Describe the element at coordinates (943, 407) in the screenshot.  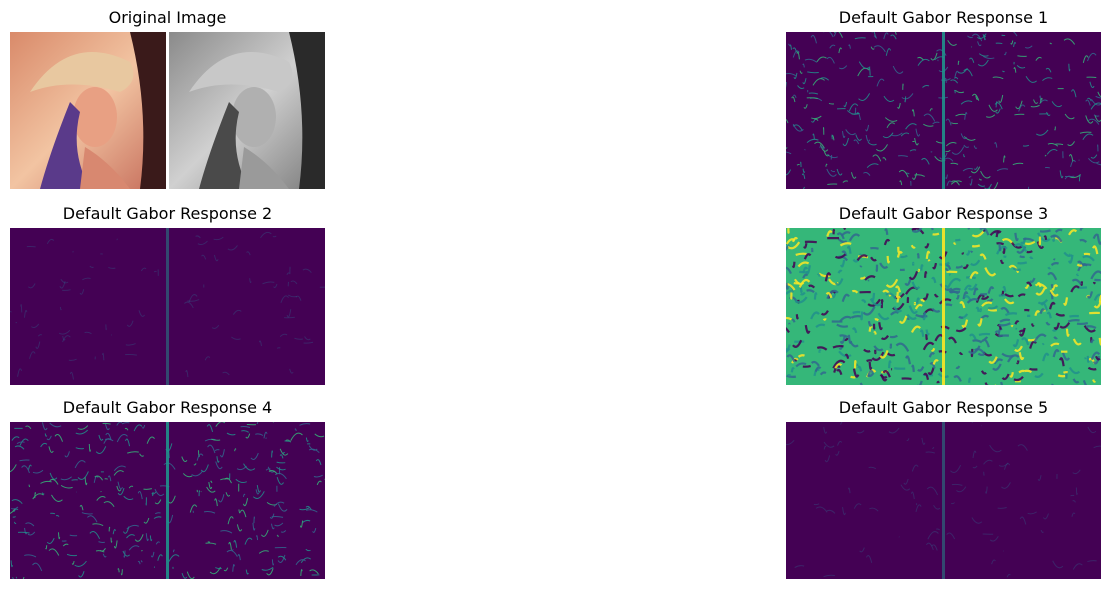
I see `panel-title: Default Gabor Response 5` at that location.